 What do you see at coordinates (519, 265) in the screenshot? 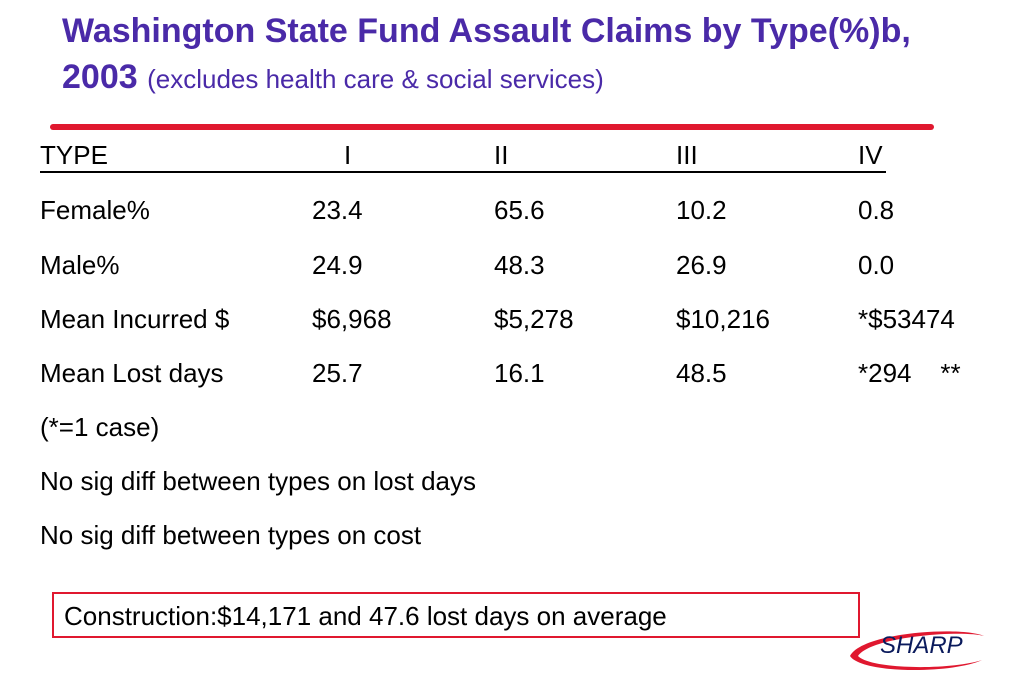
I see `table-cell: 48.3` at bounding box center [519, 265].